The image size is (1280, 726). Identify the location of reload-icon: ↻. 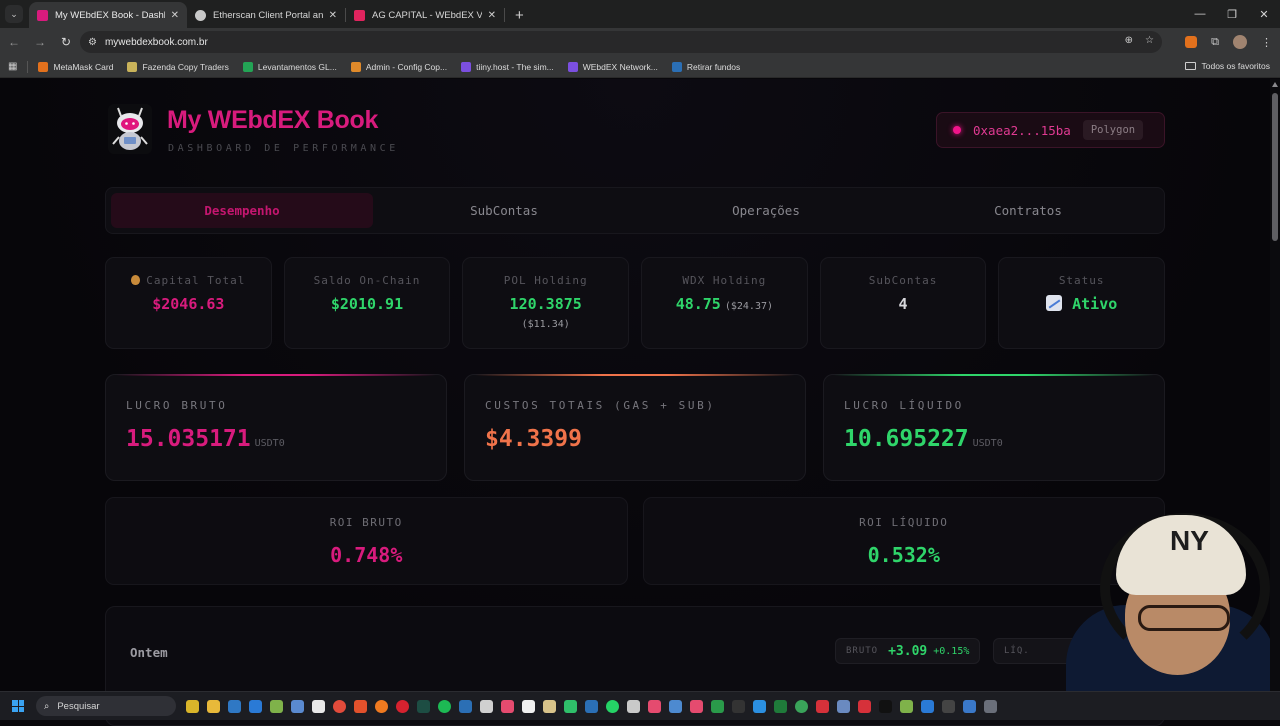
(66, 42).